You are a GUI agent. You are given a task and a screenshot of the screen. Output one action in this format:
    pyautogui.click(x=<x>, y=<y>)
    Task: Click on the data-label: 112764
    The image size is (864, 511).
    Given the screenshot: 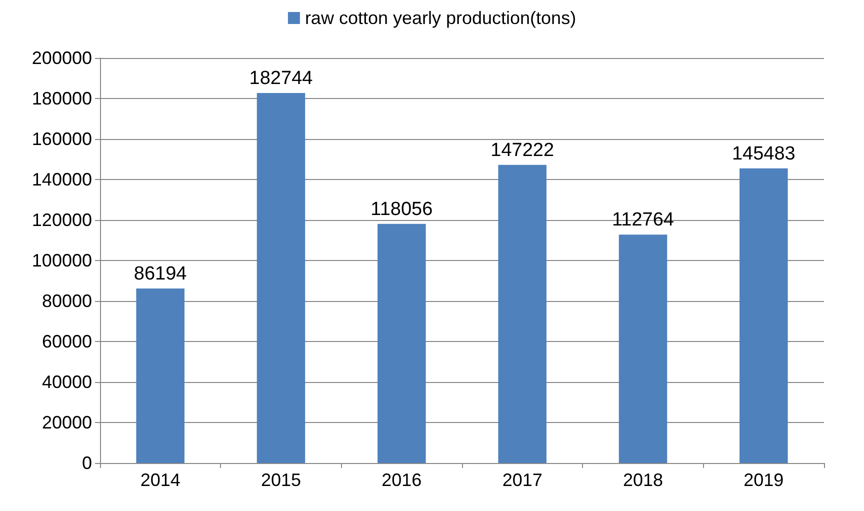 What is the action you would take?
    pyautogui.click(x=643, y=220)
    